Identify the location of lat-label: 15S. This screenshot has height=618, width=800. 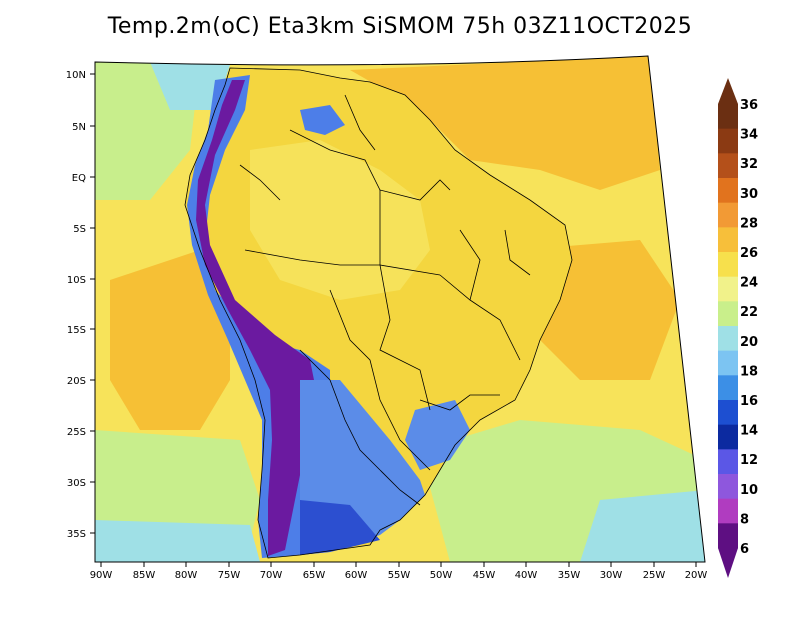
(76, 330).